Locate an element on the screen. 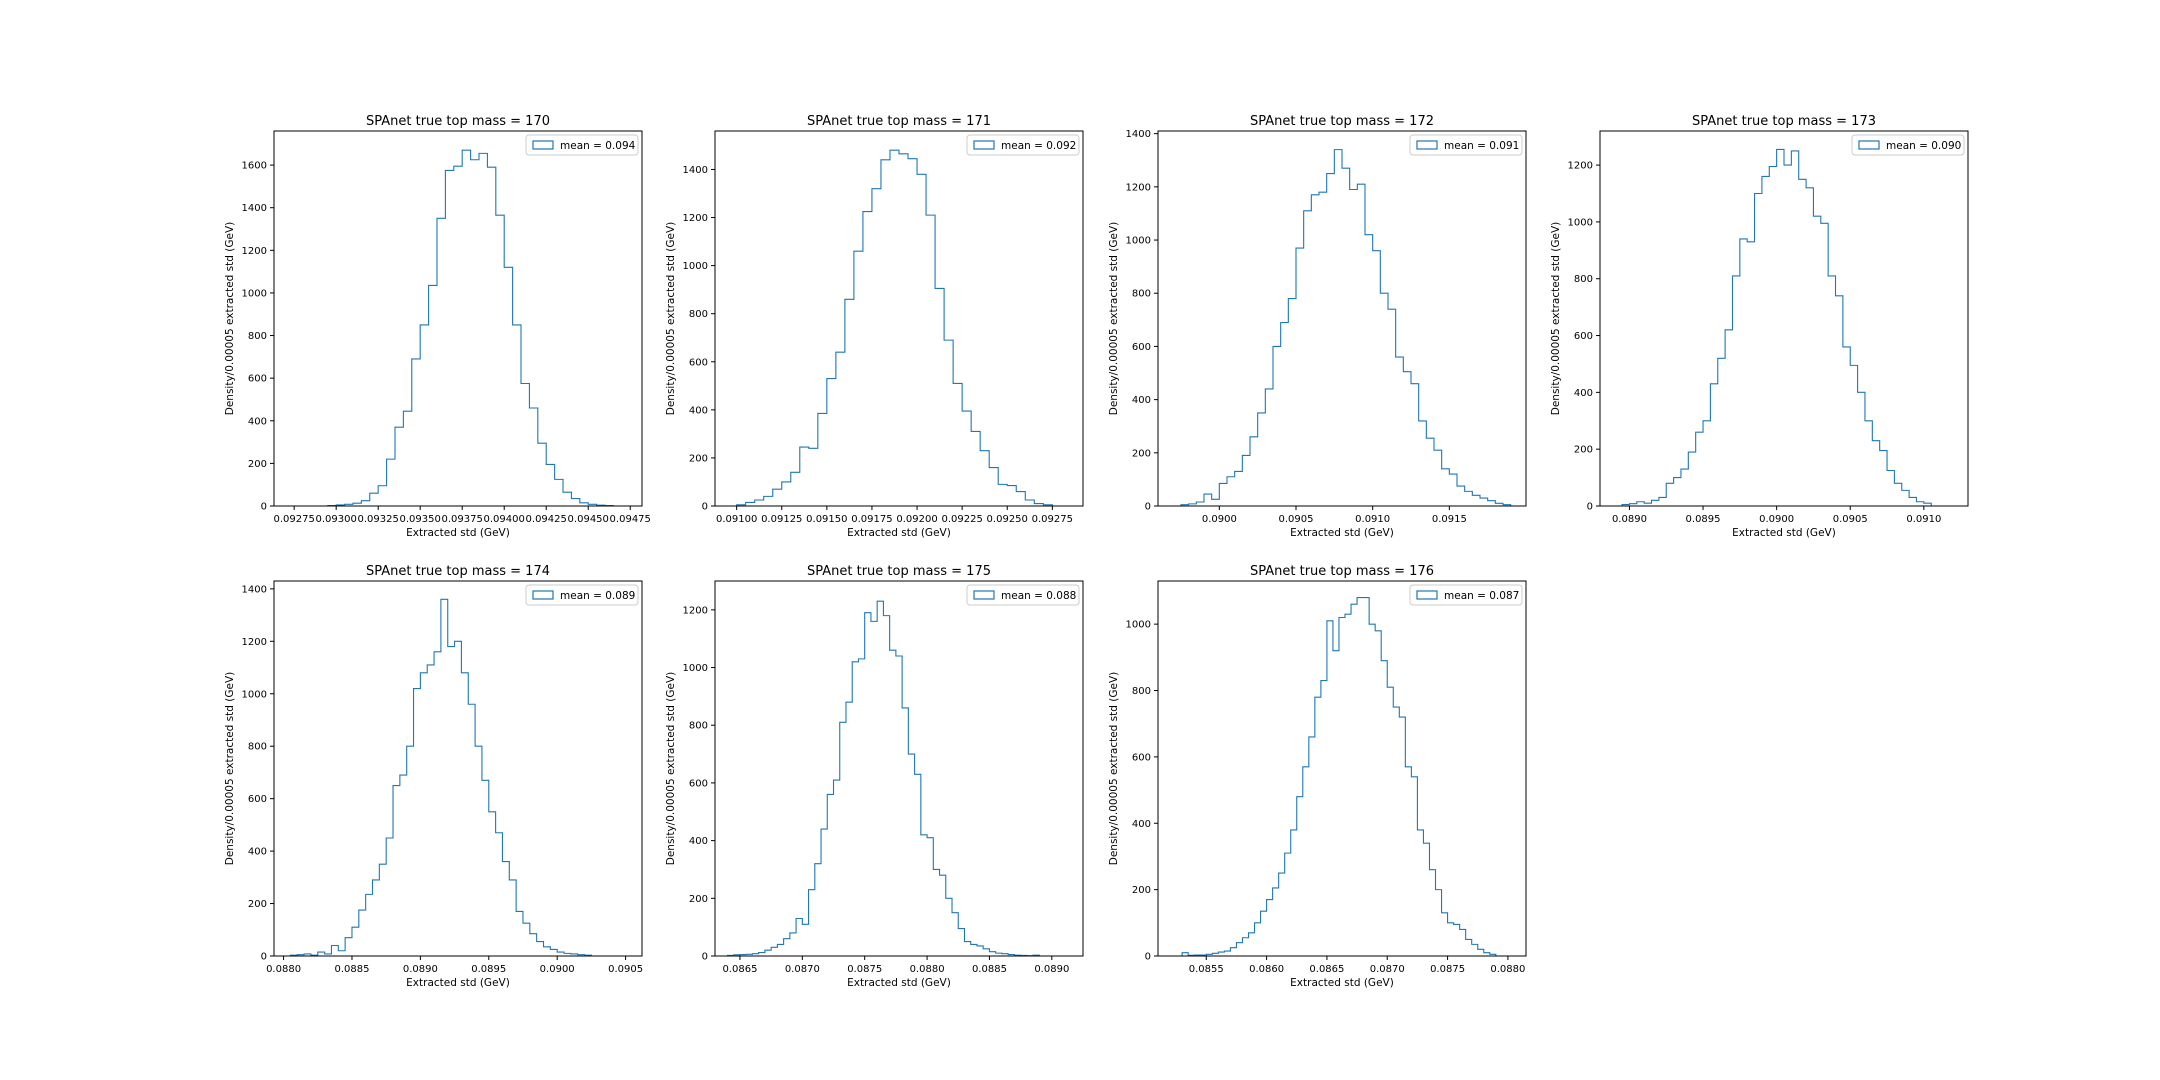  x-tick-label: 0.09150 is located at coordinates (826, 519).